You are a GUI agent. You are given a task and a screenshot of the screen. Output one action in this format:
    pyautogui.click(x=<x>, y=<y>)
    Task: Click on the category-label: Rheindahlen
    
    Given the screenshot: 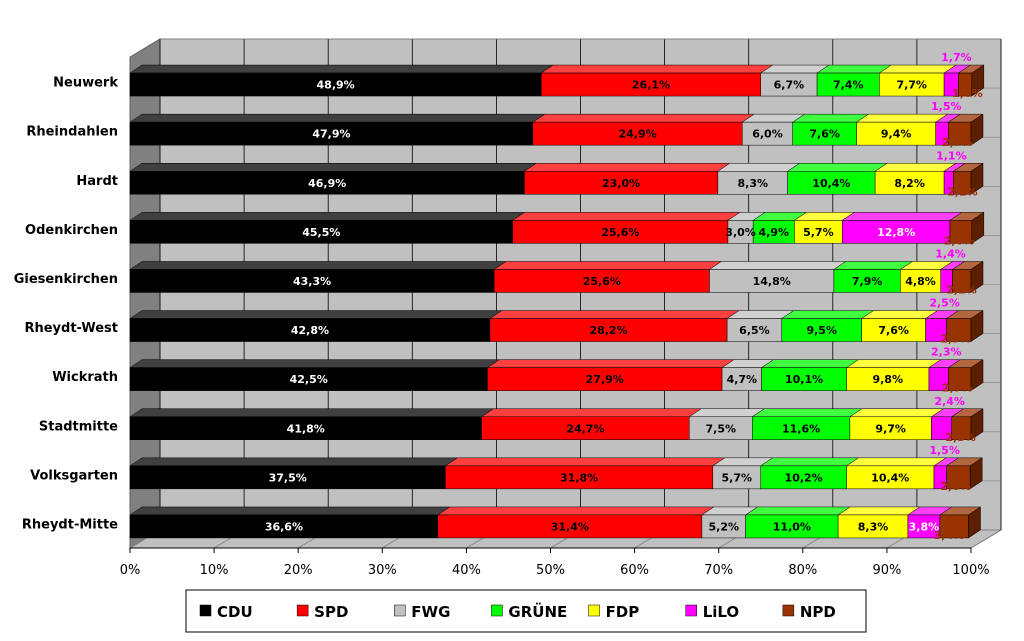 What is the action you would take?
    pyautogui.click(x=72, y=132)
    